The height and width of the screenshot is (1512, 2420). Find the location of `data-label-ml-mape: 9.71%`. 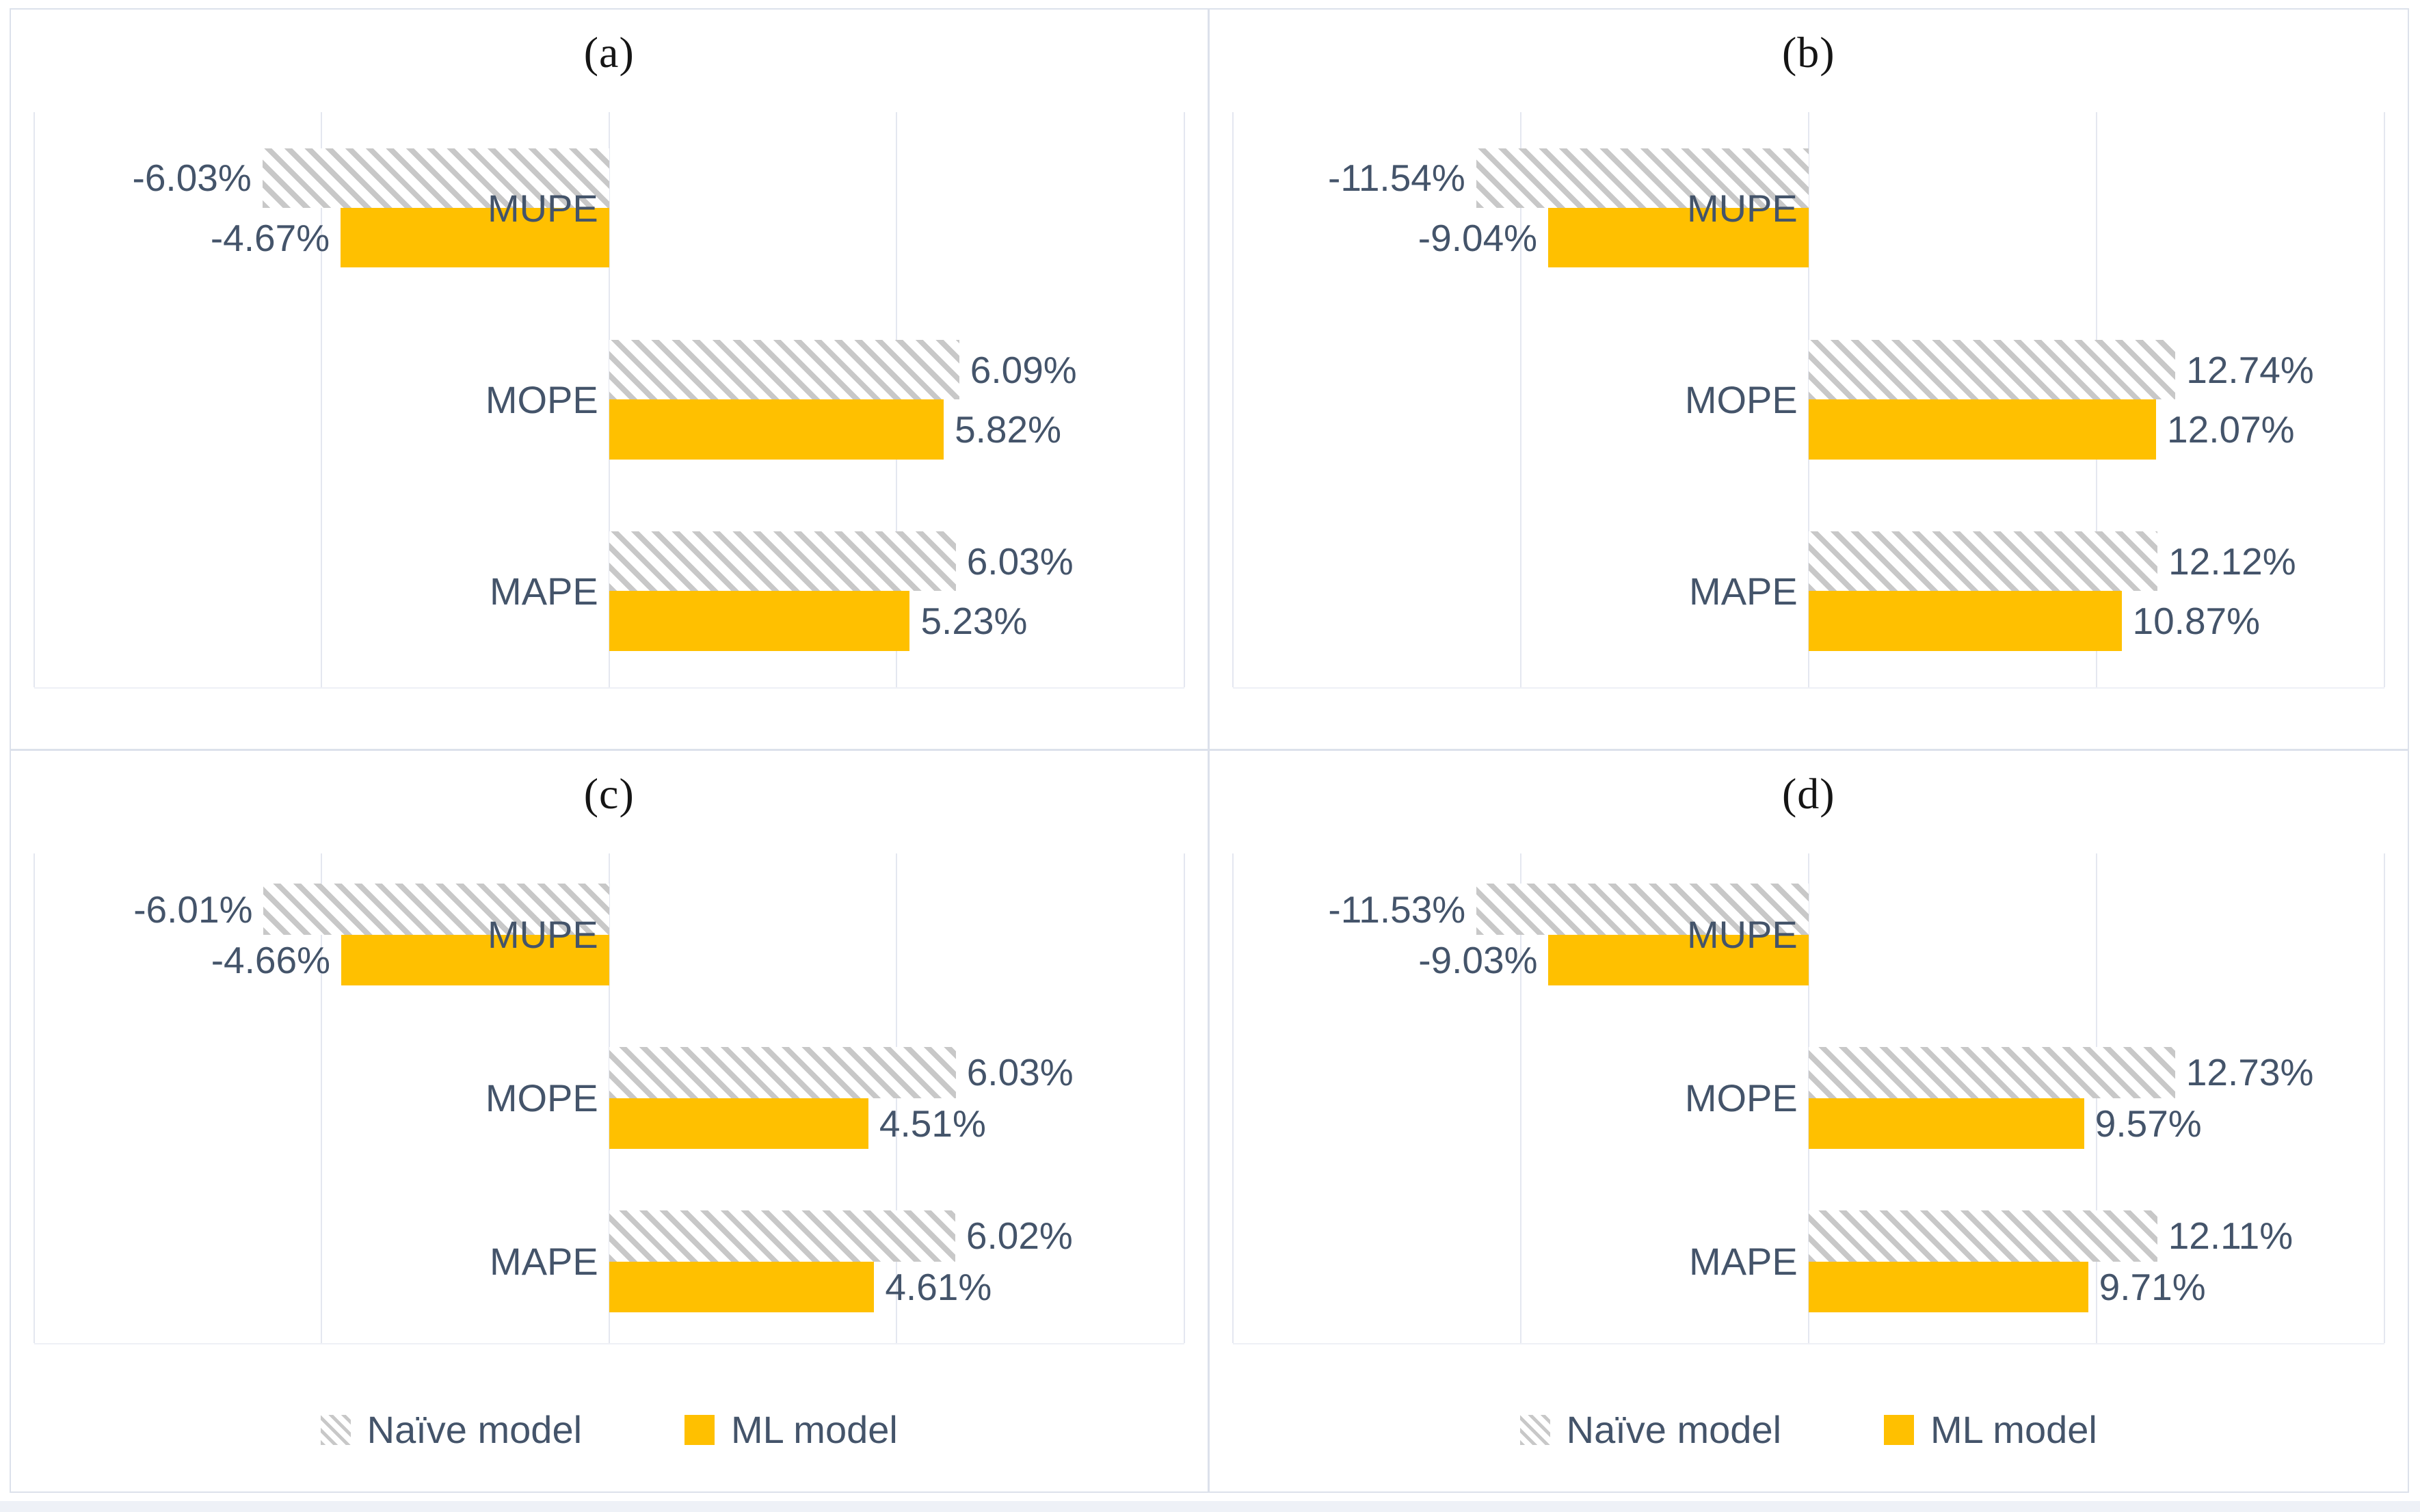

data-label-ml-mape: 9.71% is located at coordinates (2152, 1286).